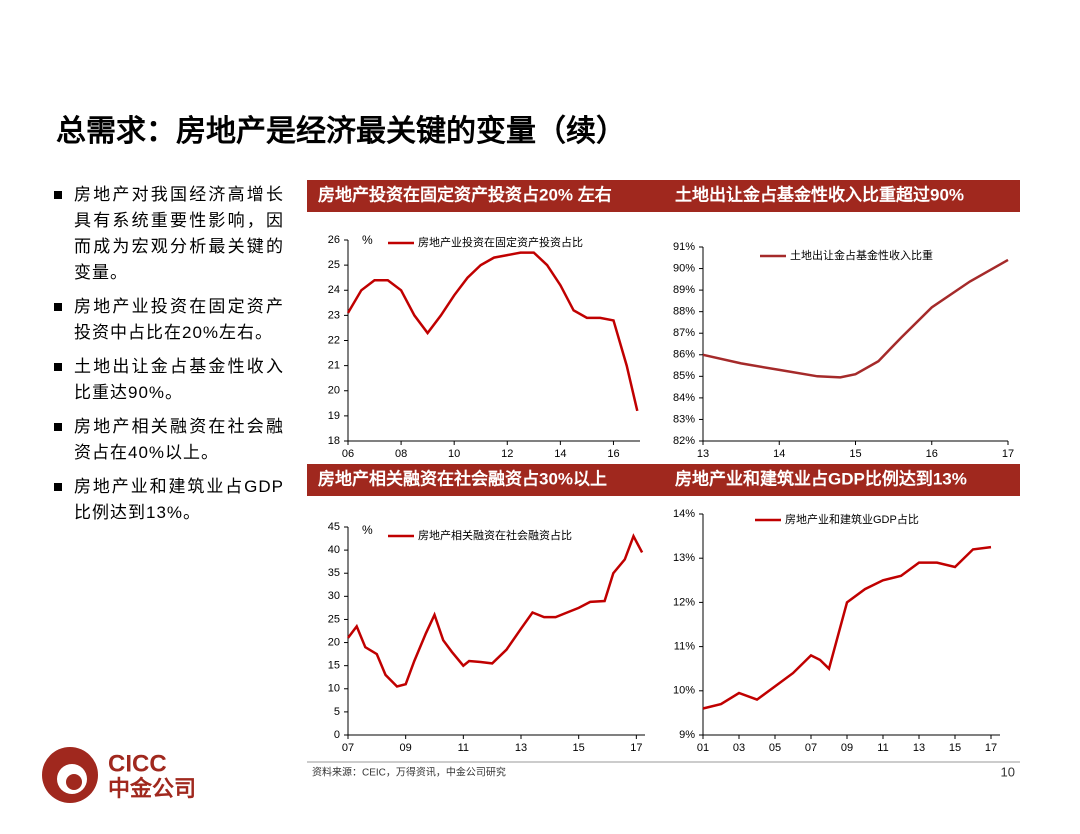 The height and width of the screenshot is (834, 1080). What do you see at coordinates (775, 748) in the screenshot?
I see `x-tick-label: 05` at bounding box center [775, 748].